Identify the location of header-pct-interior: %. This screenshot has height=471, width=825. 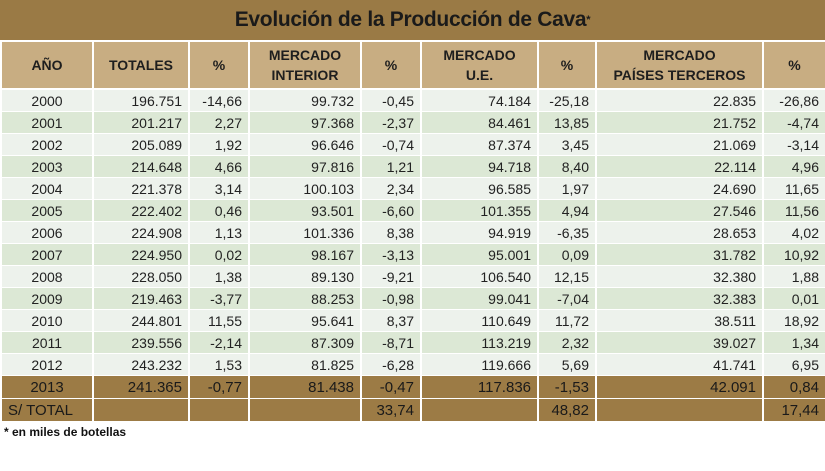
(391, 66).